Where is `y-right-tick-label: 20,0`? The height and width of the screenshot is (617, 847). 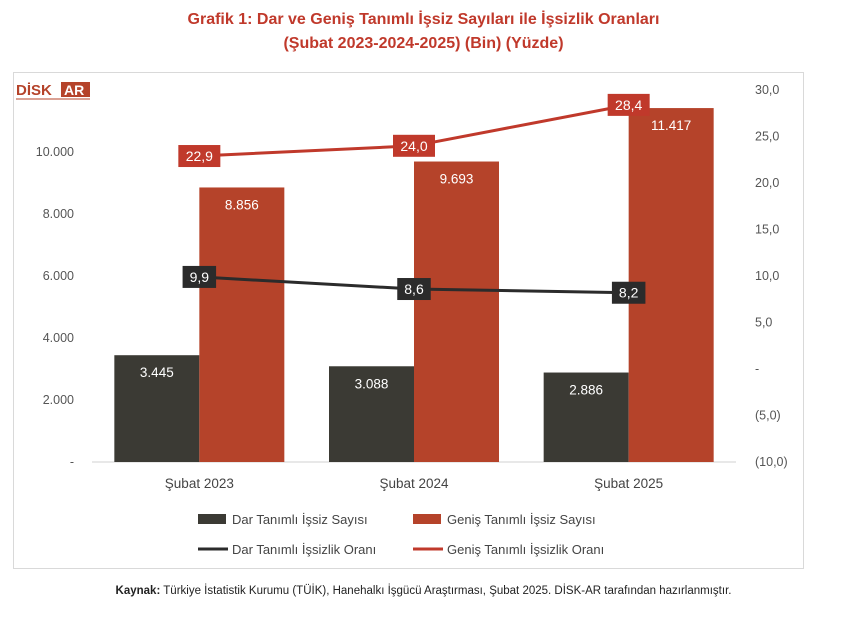
y-right-tick-label: 20,0 is located at coordinates (767, 183).